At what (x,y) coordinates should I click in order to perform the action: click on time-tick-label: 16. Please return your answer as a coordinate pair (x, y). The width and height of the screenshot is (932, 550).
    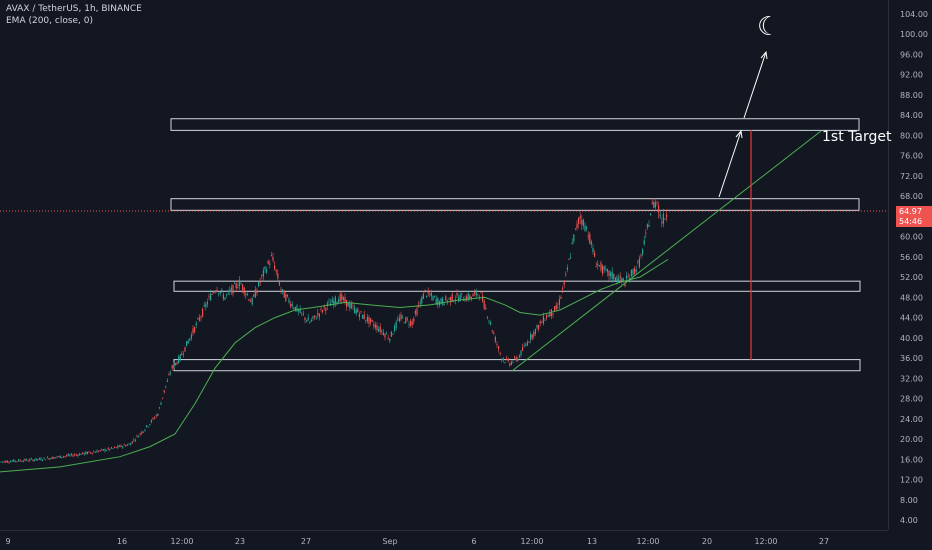
    Looking at the image, I should click on (122, 541).